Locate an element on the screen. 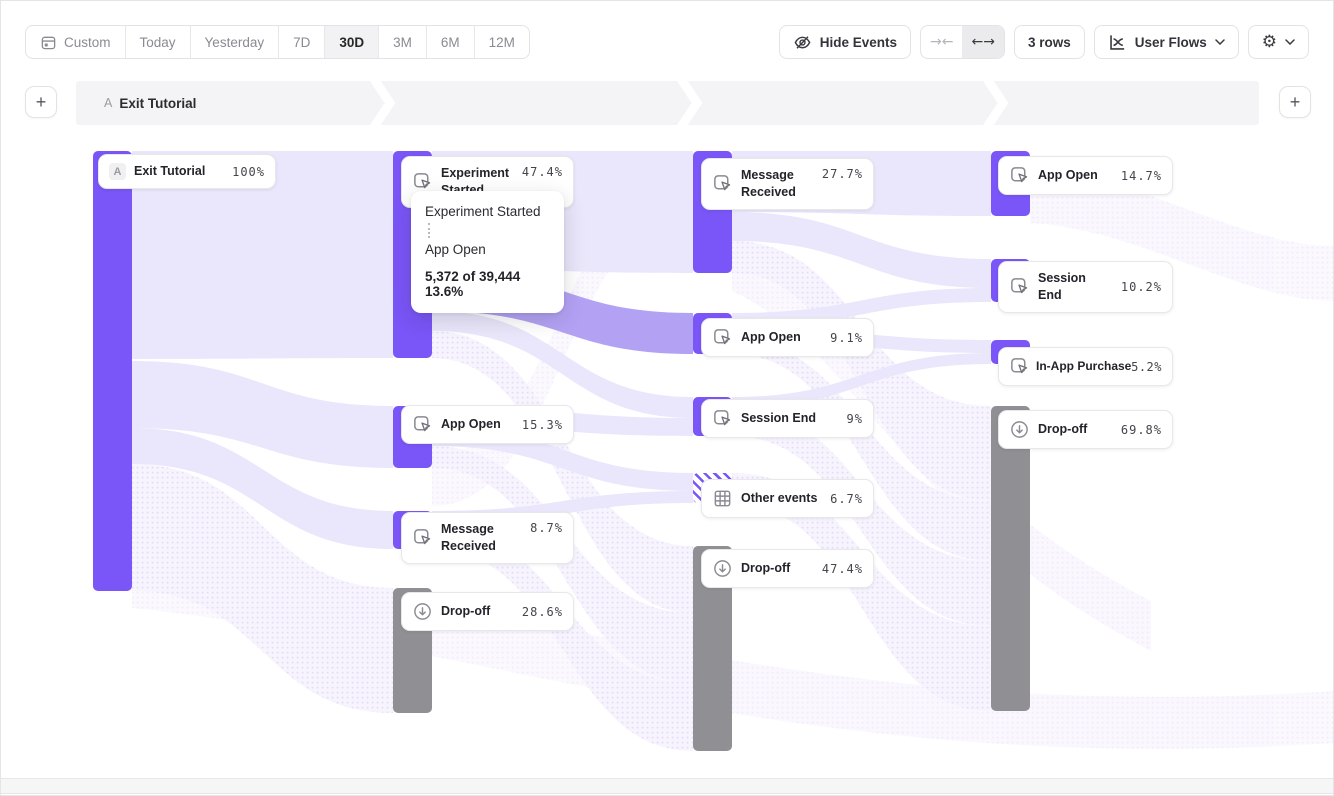  tooltip-stat: 5,372 of 39,444 13.6% is located at coordinates (473, 284).